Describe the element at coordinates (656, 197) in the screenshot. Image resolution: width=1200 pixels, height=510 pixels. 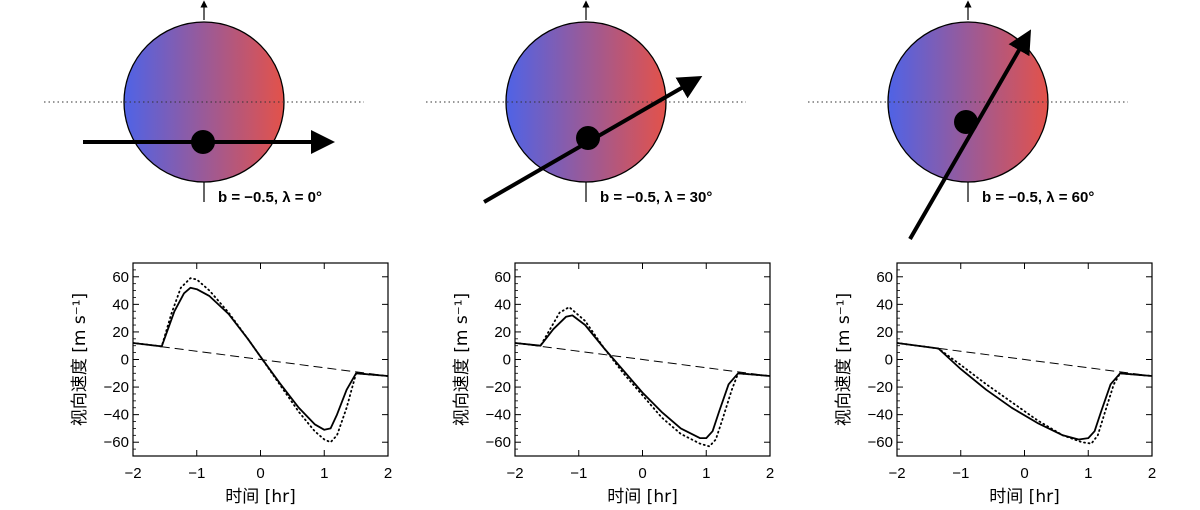
I see `diagram-caption: b = −0.5, λ = 30°` at that location.